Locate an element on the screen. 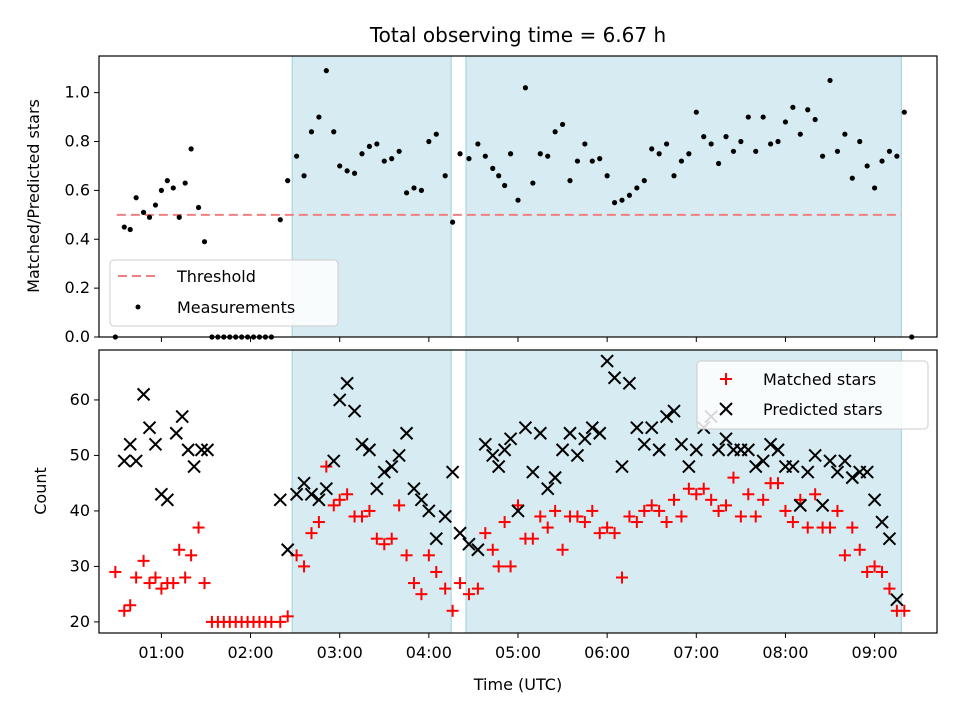 The height and width of the screenshot is (724, 960). x-tick-label: 09:00 is located at coordinates (875, 652).